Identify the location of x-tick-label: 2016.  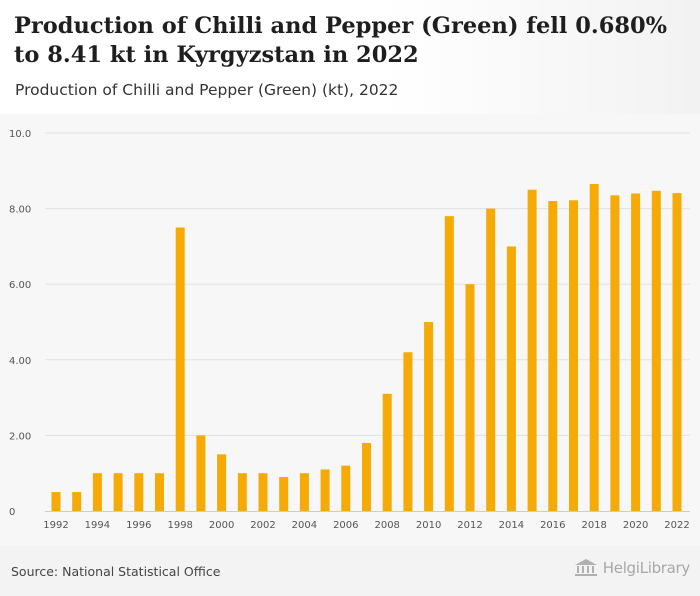
(552, 525).